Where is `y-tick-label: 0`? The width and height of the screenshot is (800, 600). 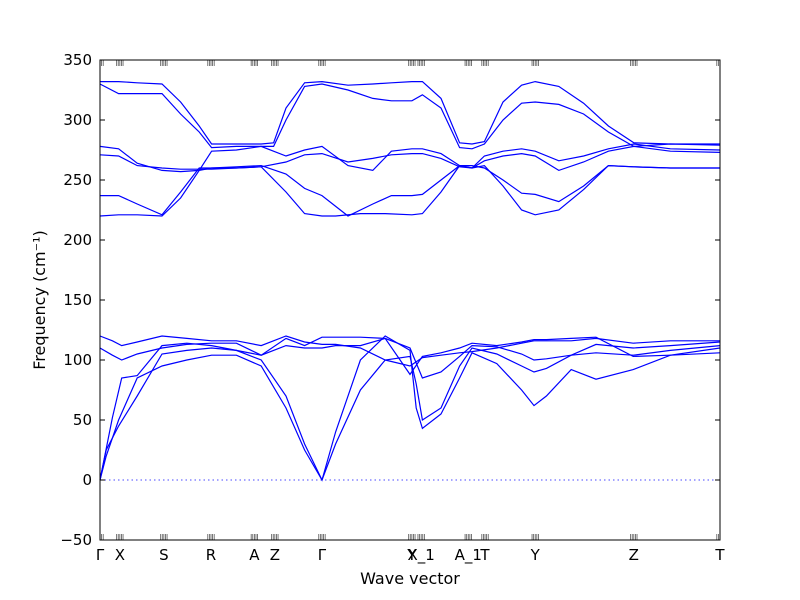 y-tick-label: 0 is located at coordinates (87, 480).